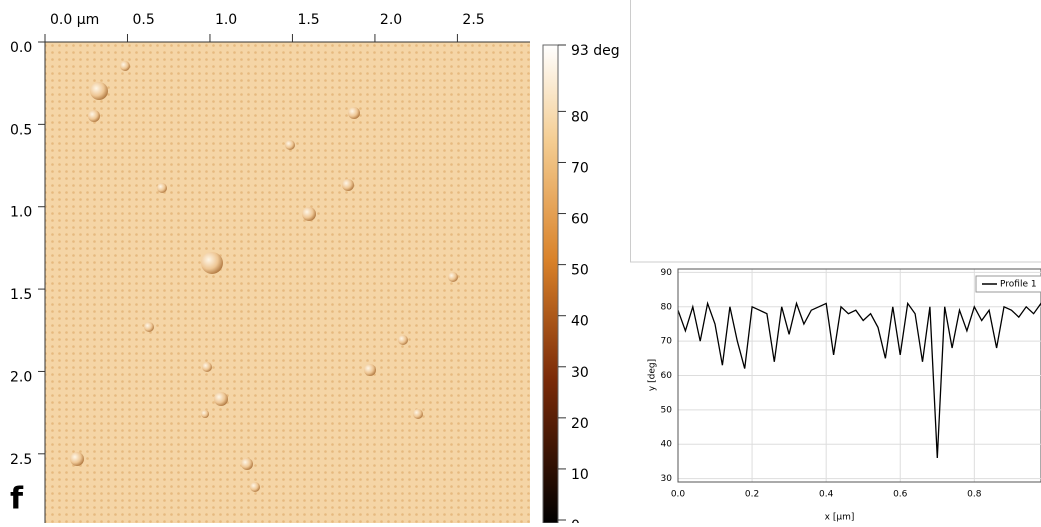 This screenshot has width=1041, height=527. Describe the element at coordinates (840, 518) in the screenshot. I see `x-axis-label: x [µm]` at that location.